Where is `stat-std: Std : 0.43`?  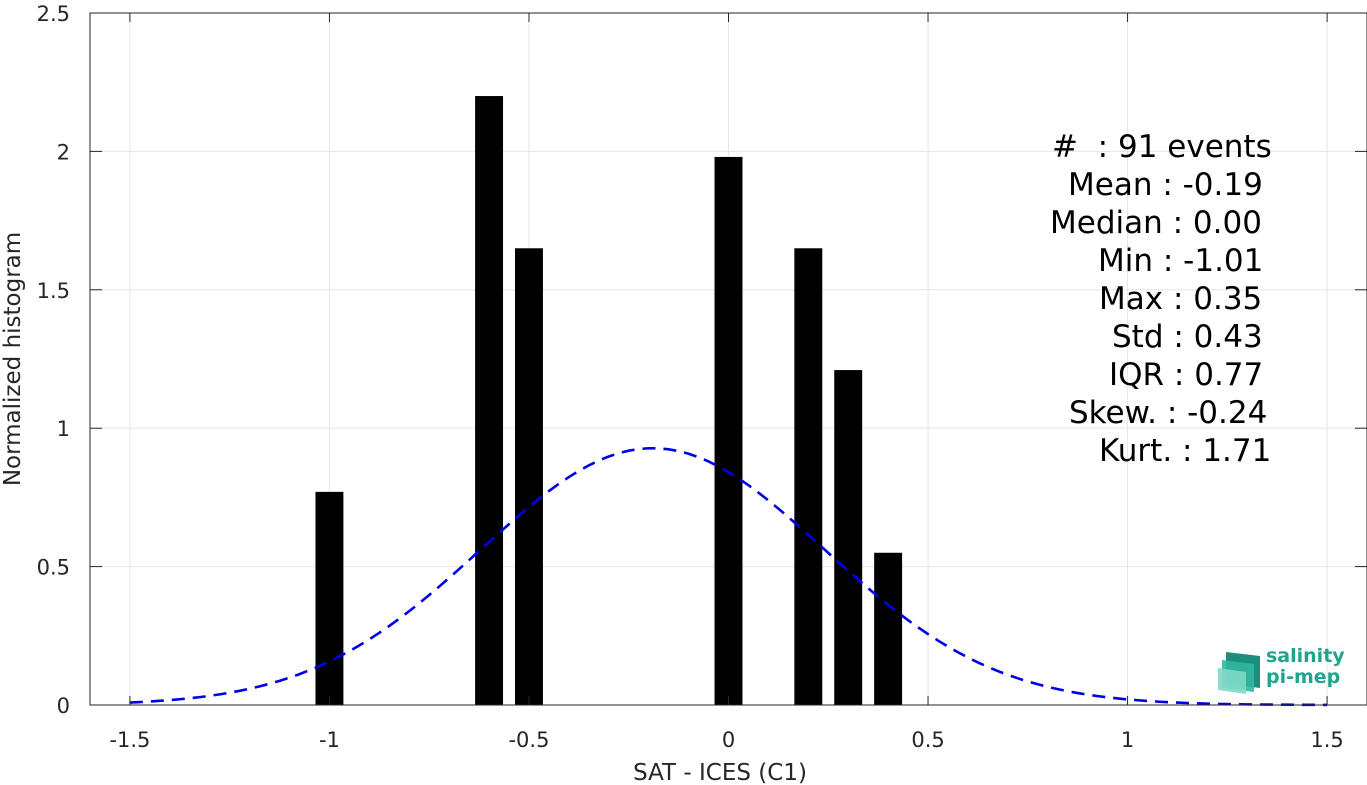 stat-std: Std : 0.43 is located at coordinates (1187, 337).